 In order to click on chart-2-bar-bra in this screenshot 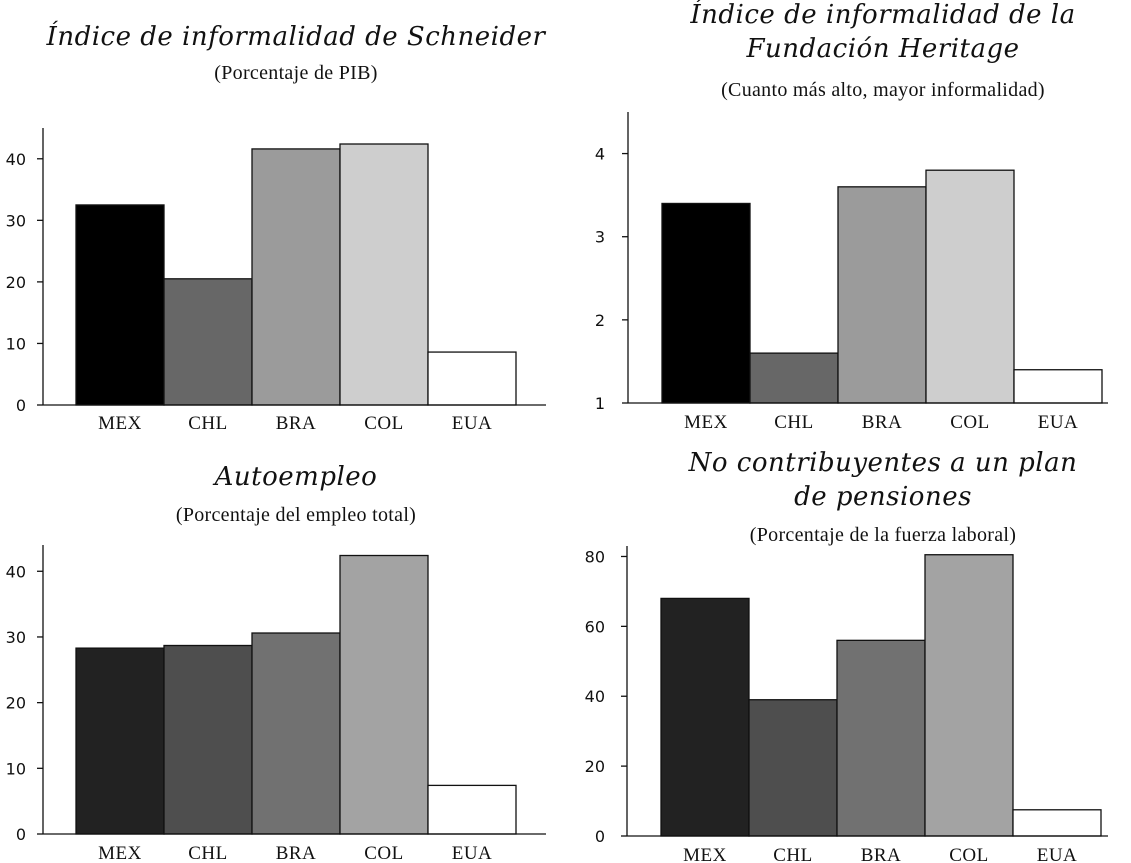, I will do `click(882, 295)`.